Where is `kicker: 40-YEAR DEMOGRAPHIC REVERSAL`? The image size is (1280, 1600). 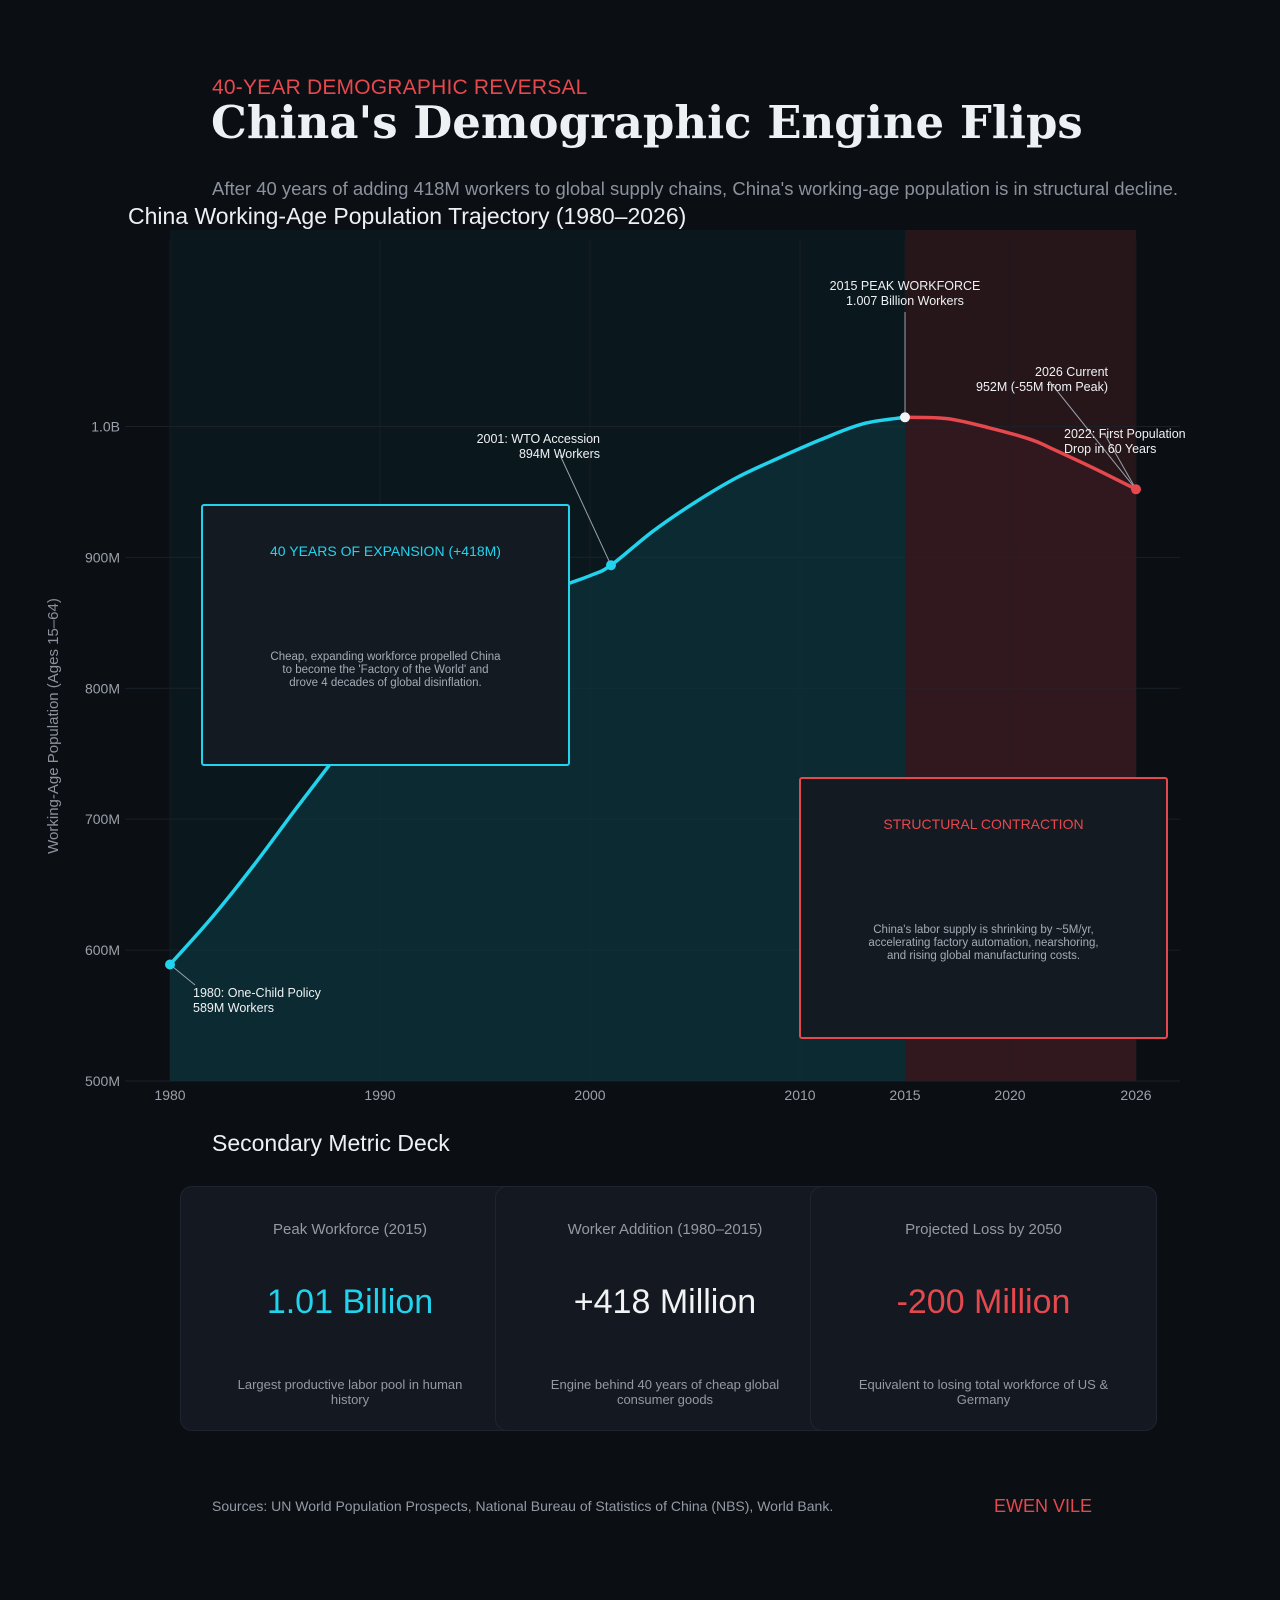
kicker: 40-YEAR DEMOGRAPHIC REVERSAL is located at coordinates (400, 87).